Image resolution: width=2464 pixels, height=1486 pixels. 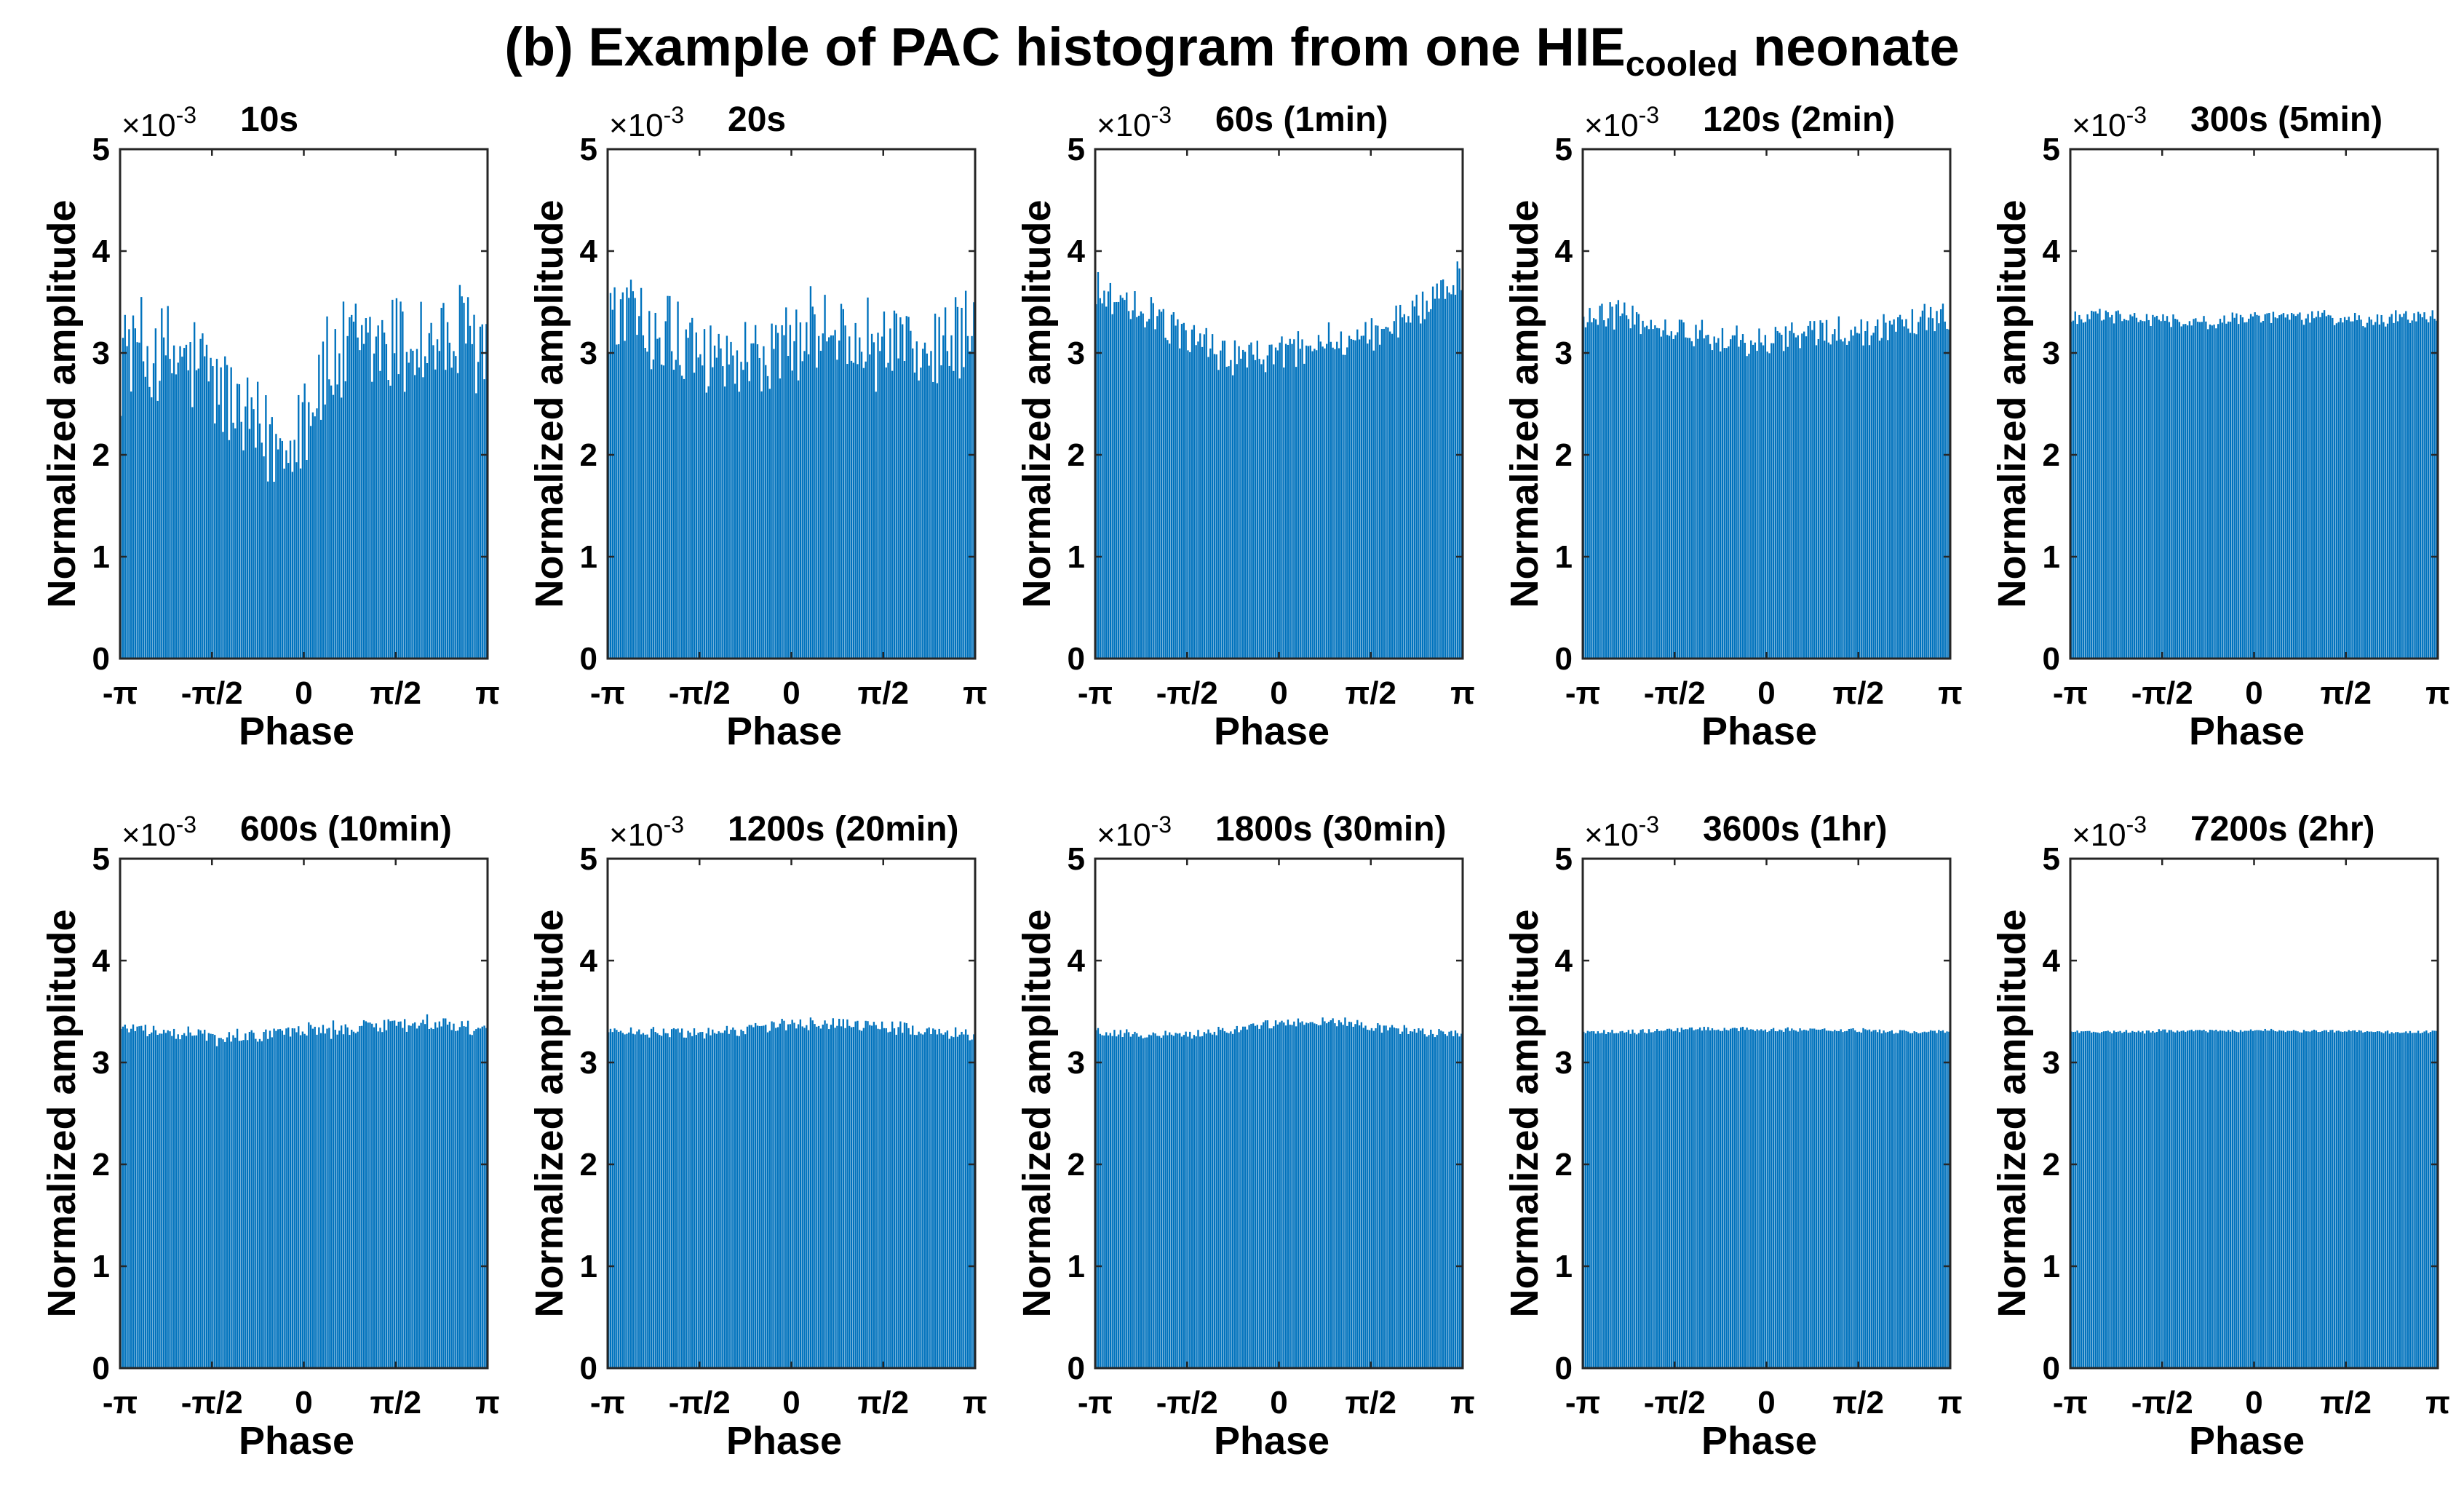 I want to click on y-axis-multiplier: ×10⁻³, so click(x=1134, y=123).